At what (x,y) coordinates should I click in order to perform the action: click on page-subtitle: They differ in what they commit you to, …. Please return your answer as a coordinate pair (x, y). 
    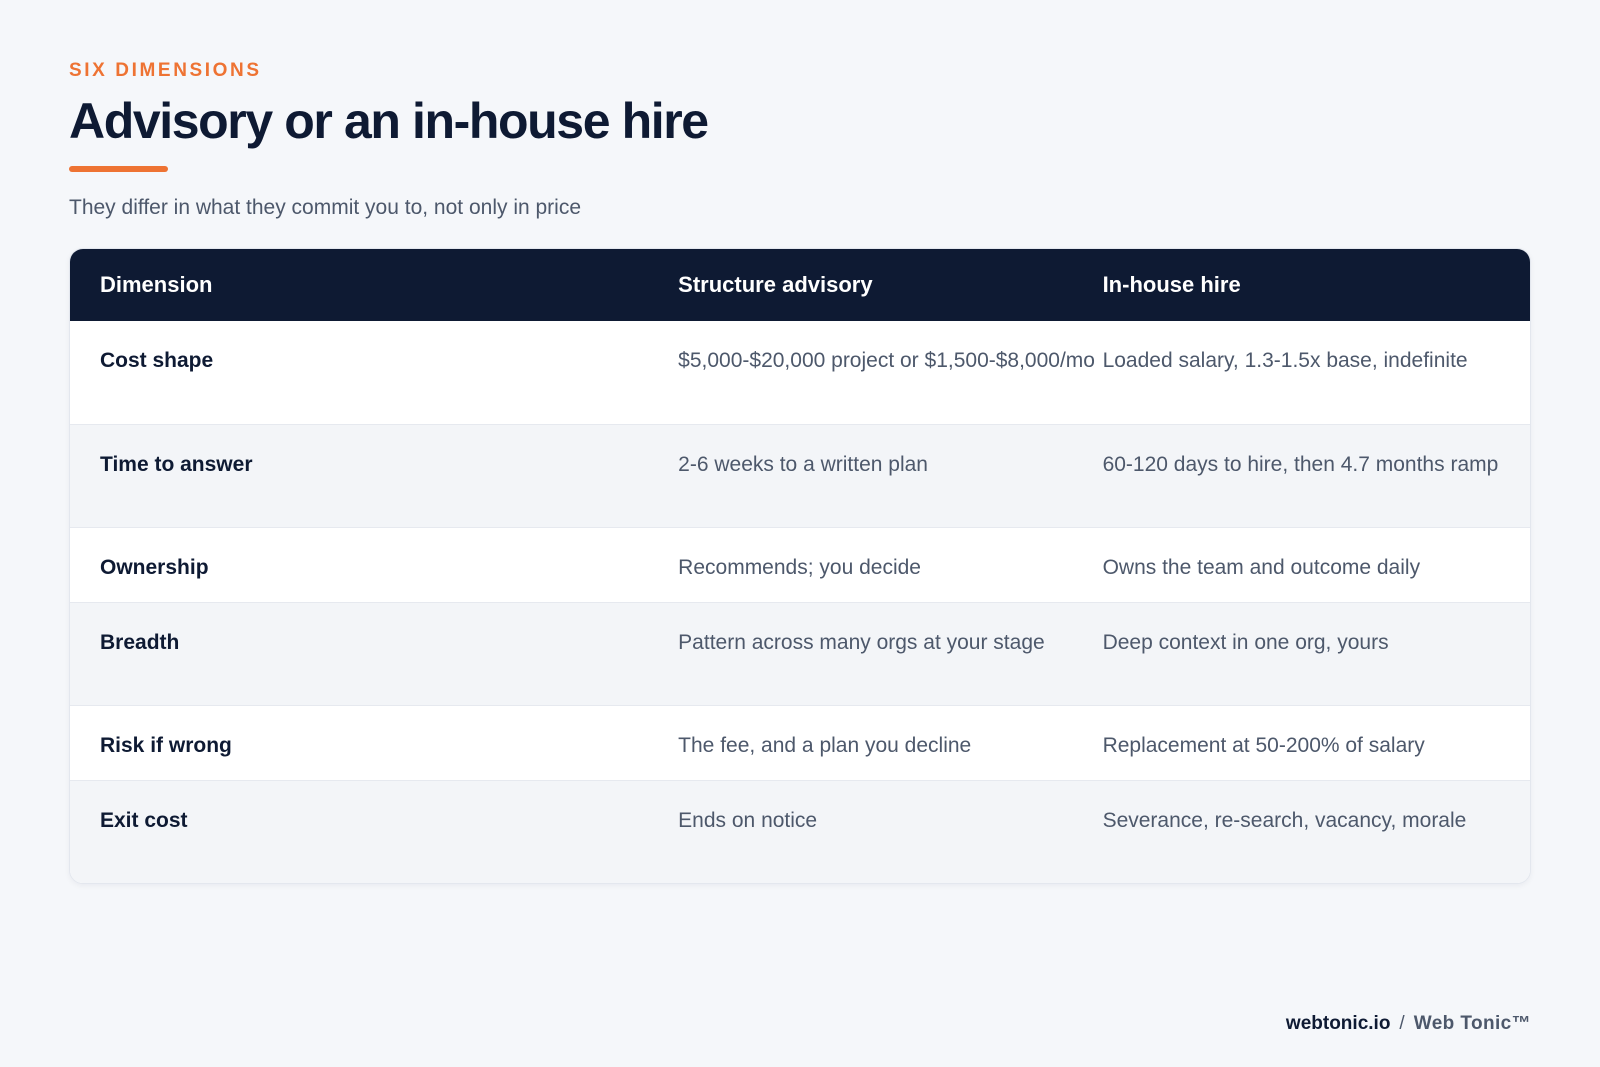
    Looking at the image, I should click on (325, 207).